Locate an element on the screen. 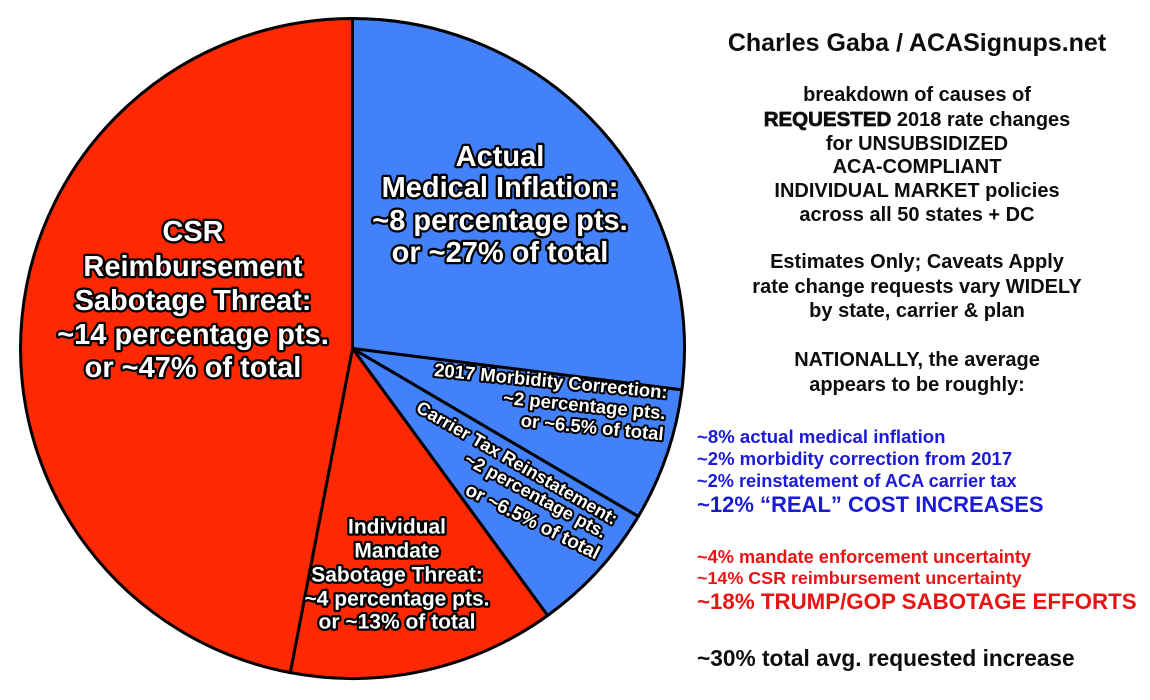 Image resolution: width=1150 pixels, height=700 pixels. svg-text: Medical Inflation: is located at coordinates (500, 188).